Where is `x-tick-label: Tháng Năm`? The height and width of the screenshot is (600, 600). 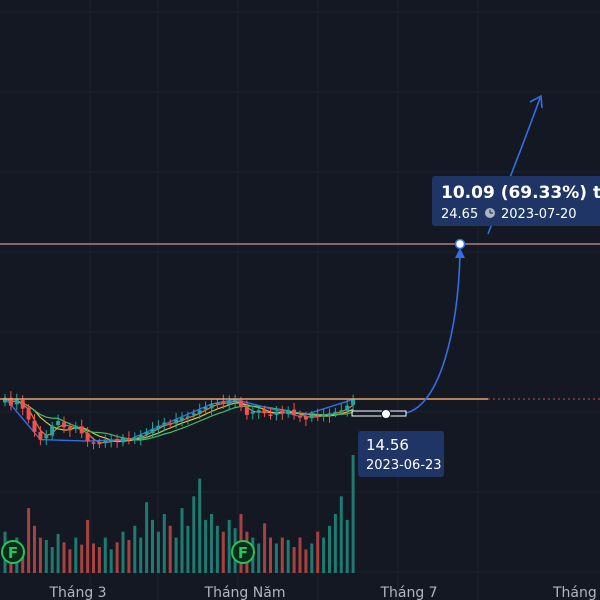
x-tick-label: Tháng Năm is located at coordinates (245, 592).